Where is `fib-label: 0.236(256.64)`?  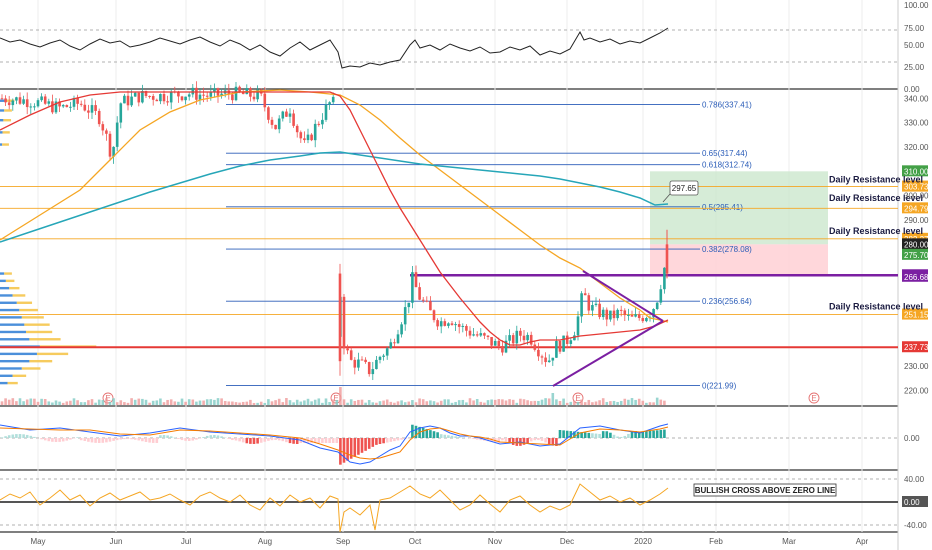 fib-label: 0.236(256.64) is located at coordinates (727, 301).